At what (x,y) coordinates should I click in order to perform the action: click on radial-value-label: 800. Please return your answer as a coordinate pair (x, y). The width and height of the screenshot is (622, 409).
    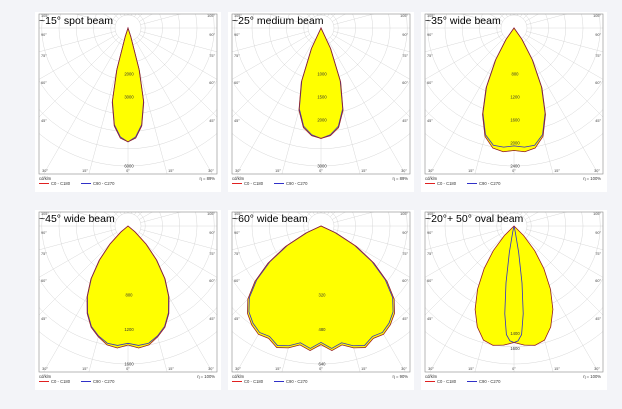
    Looking at the image, I should click on (516, 74).